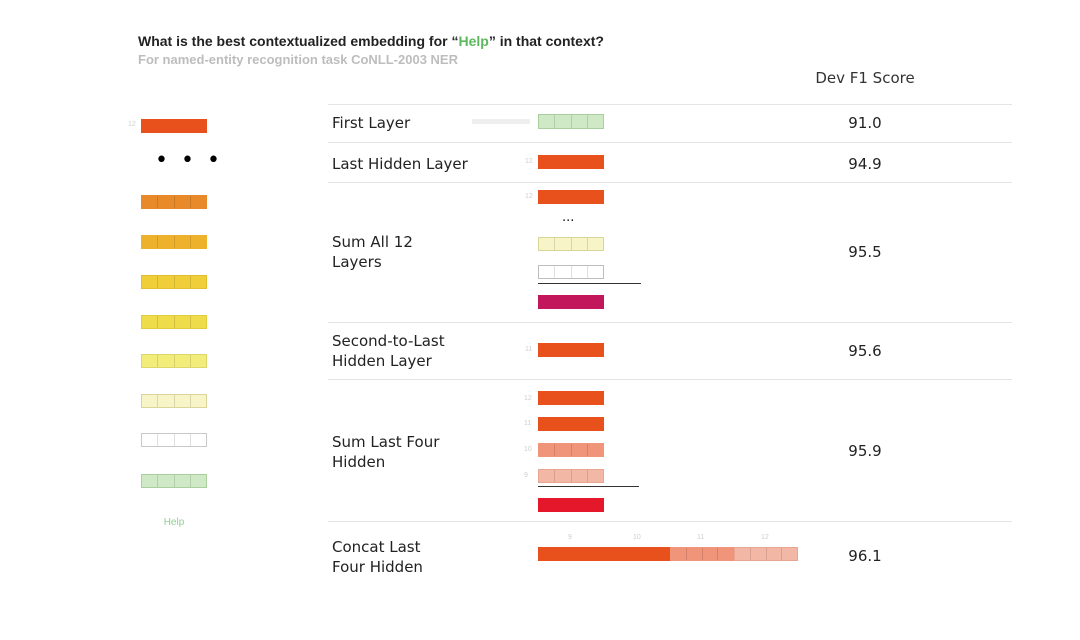  Describe the element at coordinates (174, 242) in the screenshot. I see `left-layer-7-vector` at that location.